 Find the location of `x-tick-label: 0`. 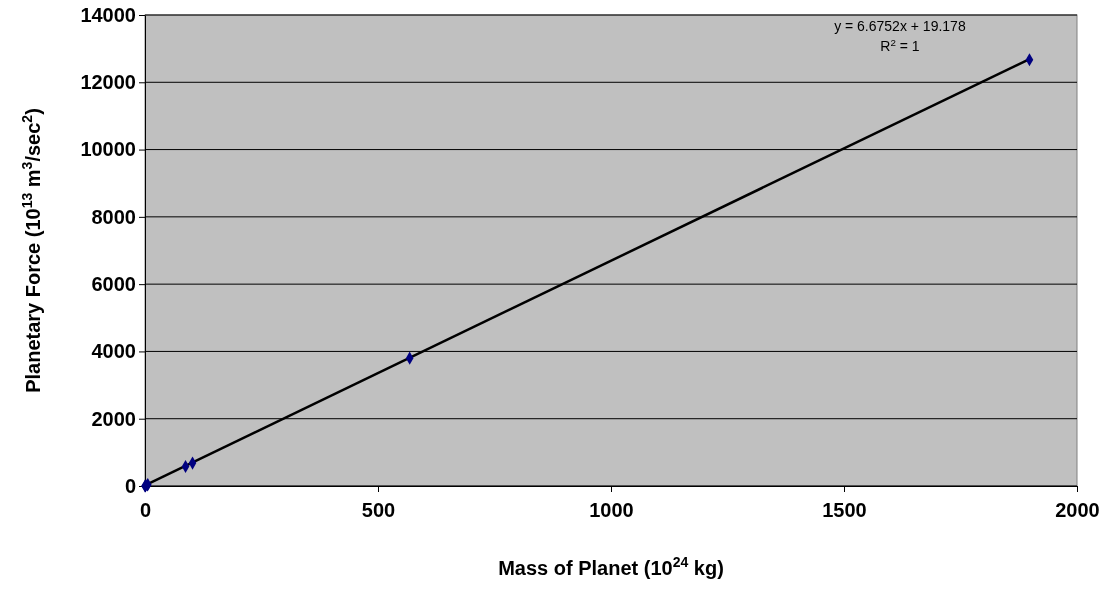

x-tick-label: 0 is located at coordinates (145, 510).